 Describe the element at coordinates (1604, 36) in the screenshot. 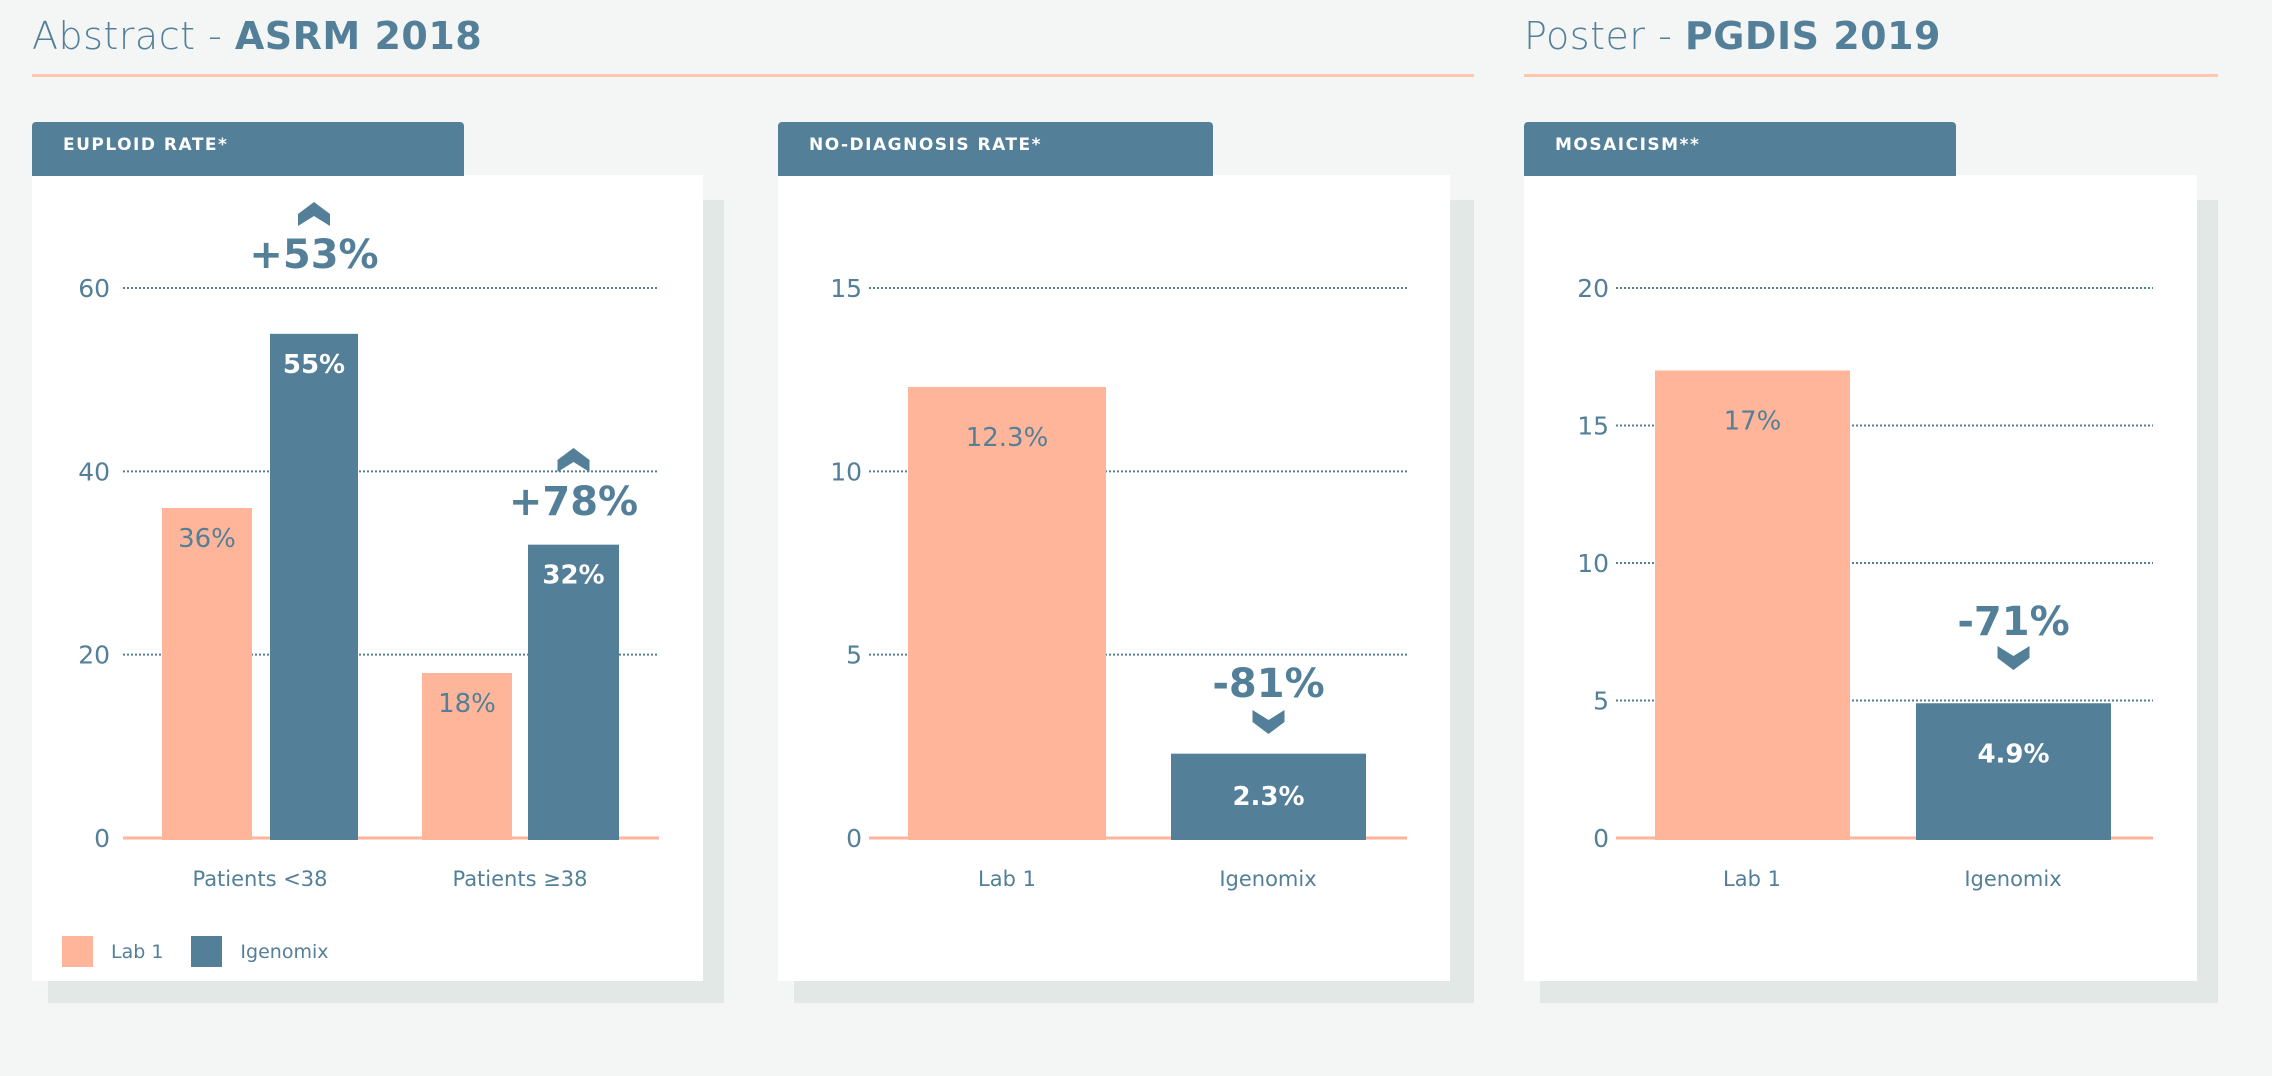

I see `section-prefix: Poster -` at that location.